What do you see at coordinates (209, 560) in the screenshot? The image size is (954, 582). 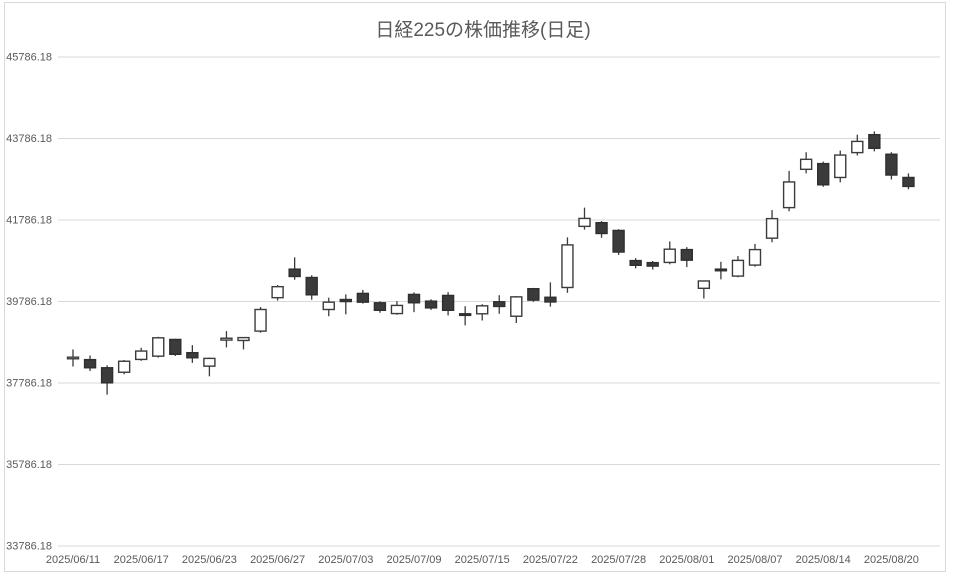 I see `x-axis-tick-label: 2025/06/23` at bounding box center [209, 560].